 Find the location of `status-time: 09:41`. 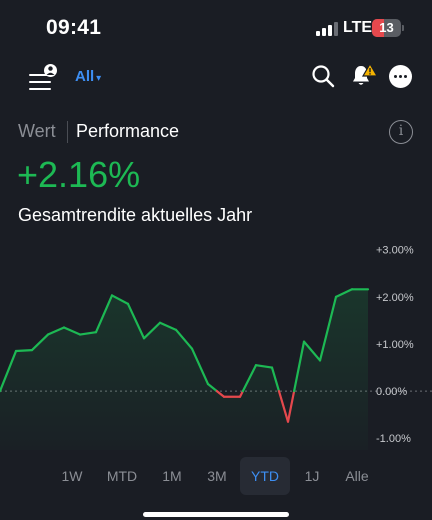

status-time: 09:41 is located at coordinates (74, 27).